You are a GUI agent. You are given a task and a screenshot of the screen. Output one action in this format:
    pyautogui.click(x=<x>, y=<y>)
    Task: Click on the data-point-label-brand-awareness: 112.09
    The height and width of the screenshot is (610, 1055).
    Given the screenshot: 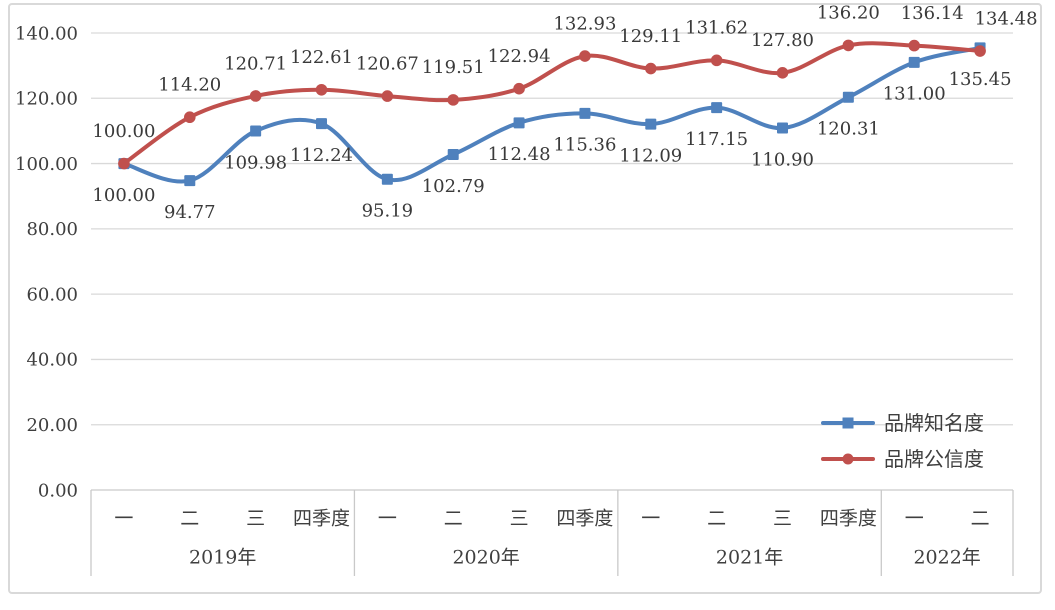 What is the action you would take?
    pyautogui.click(x=650, y=155)
    